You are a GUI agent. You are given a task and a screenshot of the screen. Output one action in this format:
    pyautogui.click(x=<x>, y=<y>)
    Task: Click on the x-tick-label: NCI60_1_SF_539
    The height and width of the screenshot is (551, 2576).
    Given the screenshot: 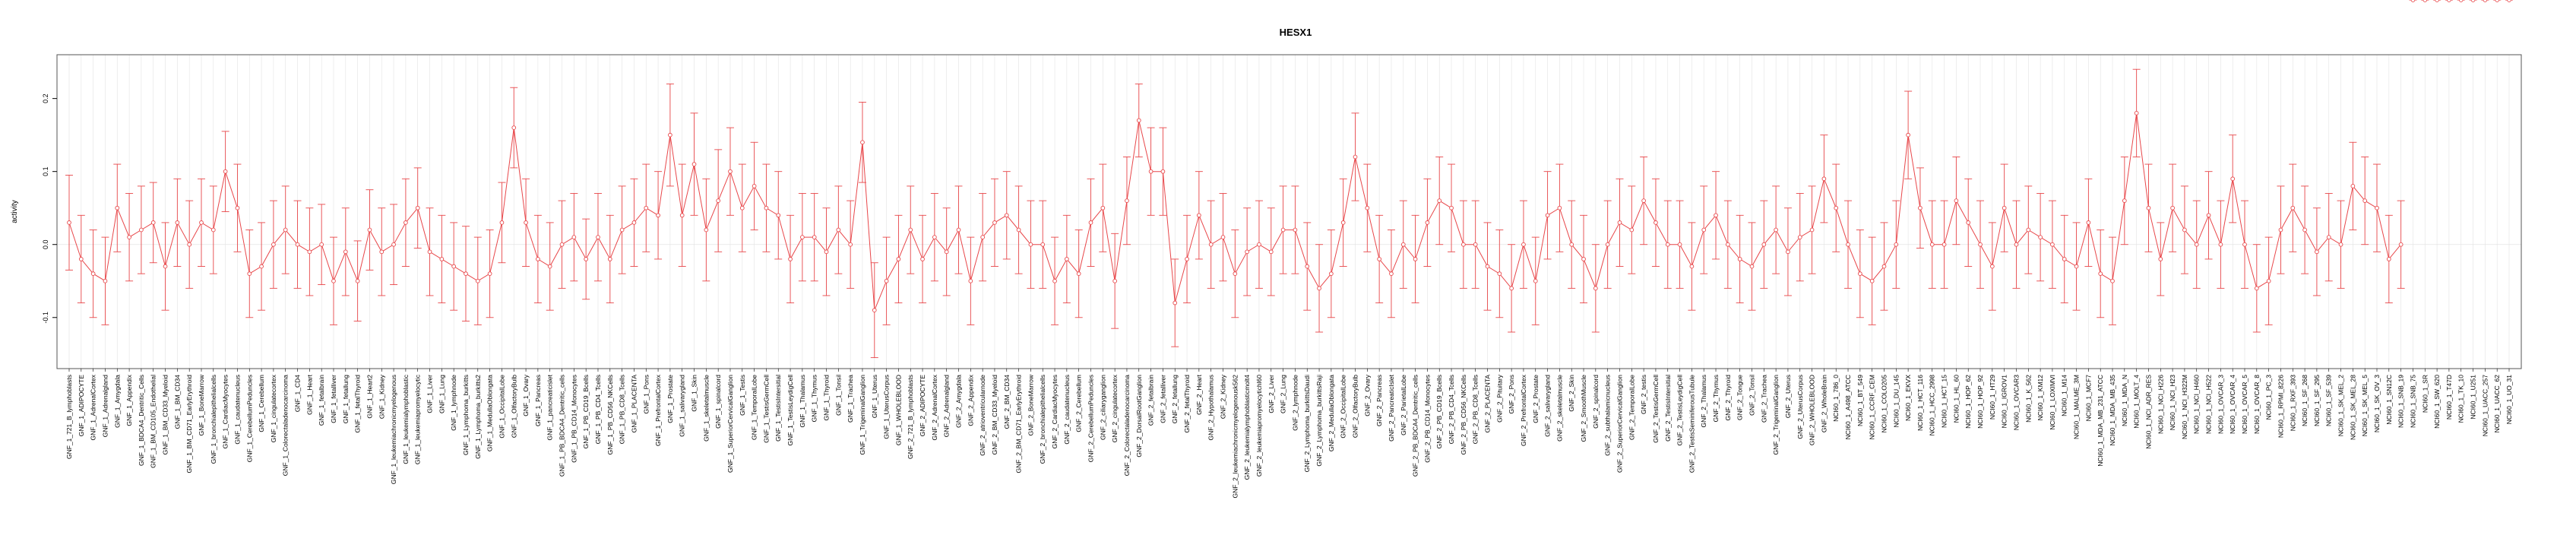 What is the action you would take?
    pyautogui.click(x=2329, y=401)
    